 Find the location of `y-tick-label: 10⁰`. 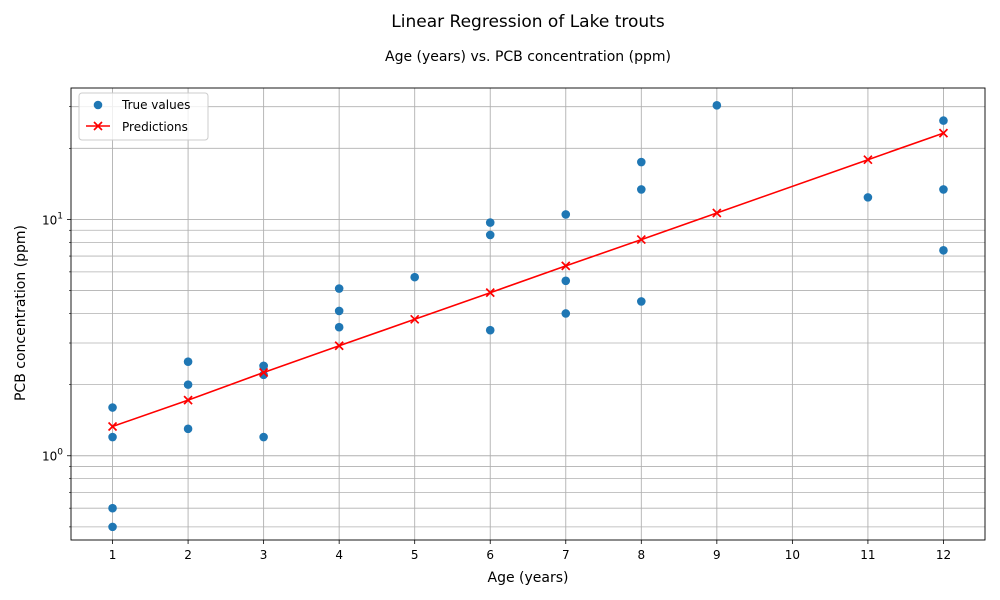

y-tick-label: 10⁰ is located at coordinates (52, 456).